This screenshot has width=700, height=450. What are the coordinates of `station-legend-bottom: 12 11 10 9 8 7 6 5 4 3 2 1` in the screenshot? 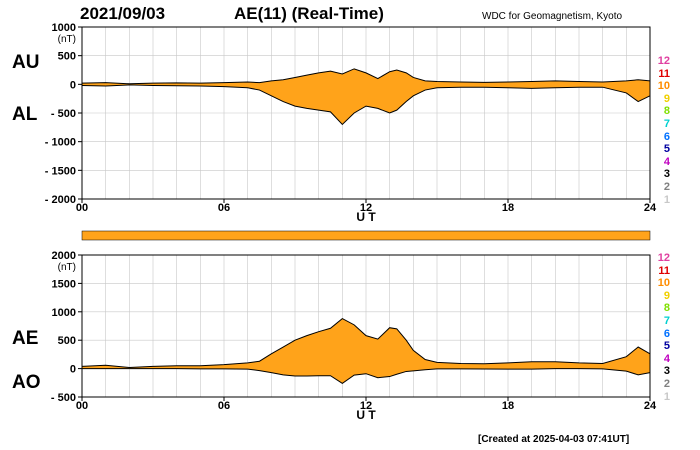 It's located at (660, 327).